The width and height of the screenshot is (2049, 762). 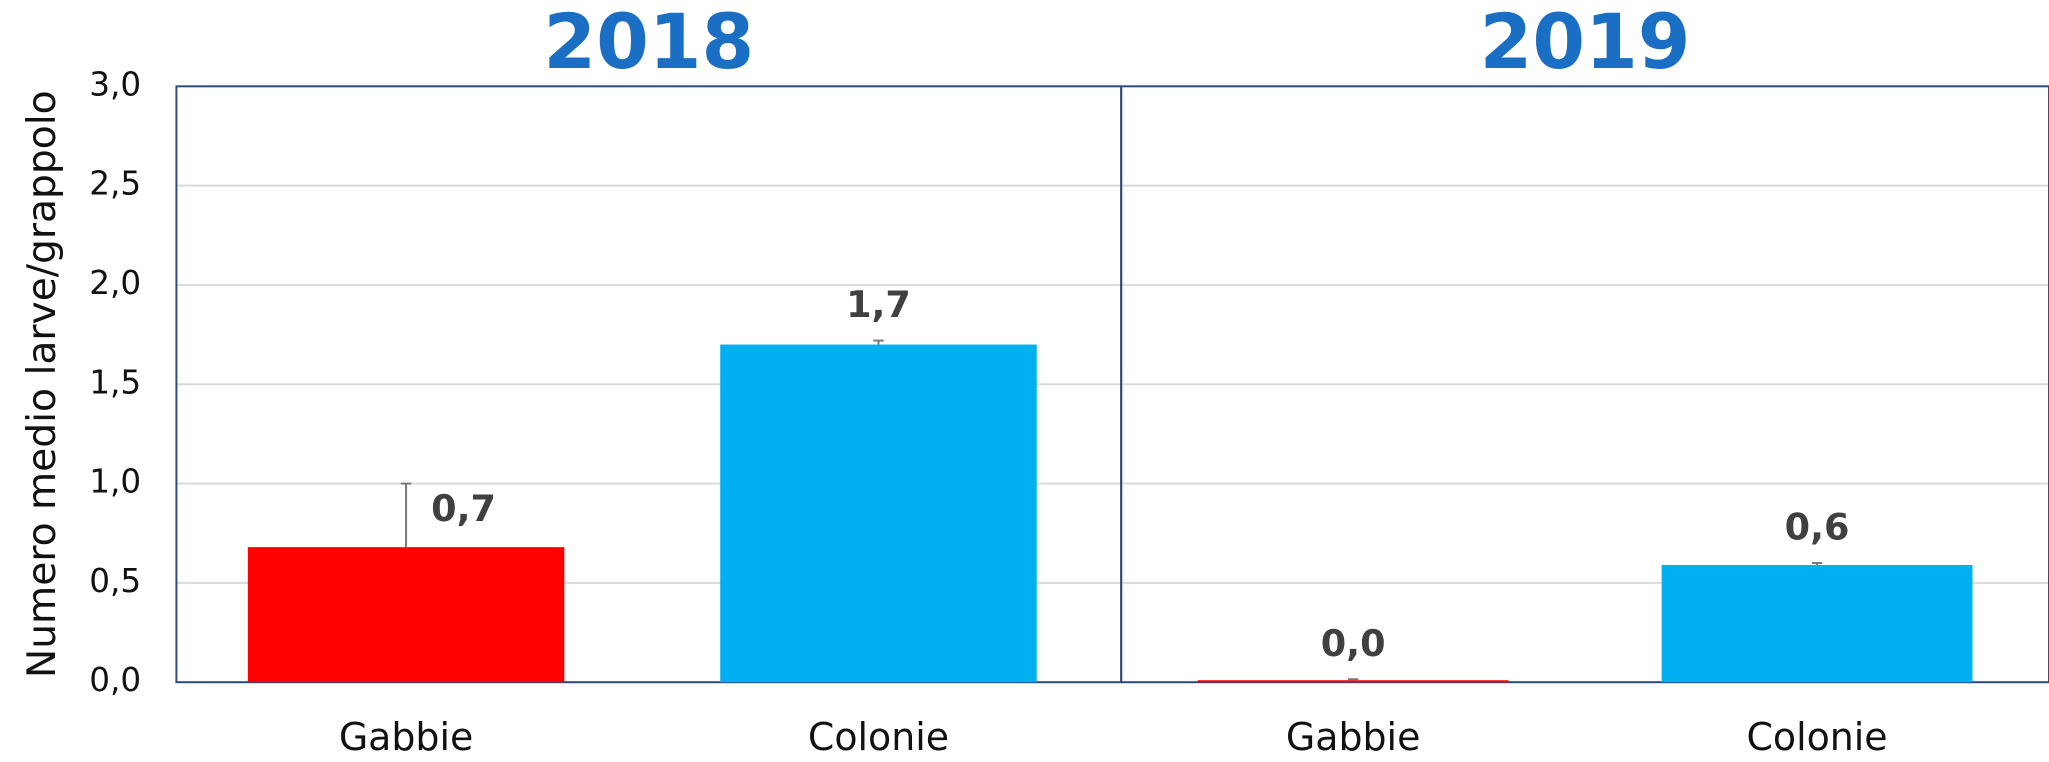 What do you see at coordinates (1817, 527) in the screenshot?
I see `value-label: 0,6` at bounding box center [1817, 527].